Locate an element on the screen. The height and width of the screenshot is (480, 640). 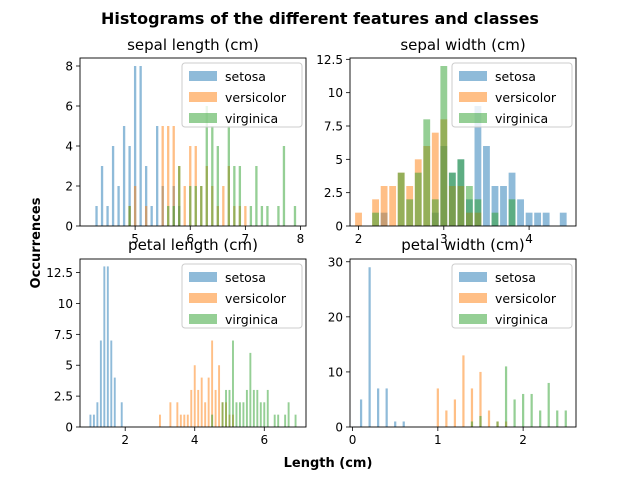
x-tick-label: 5 is located at coordinates (135, 239).